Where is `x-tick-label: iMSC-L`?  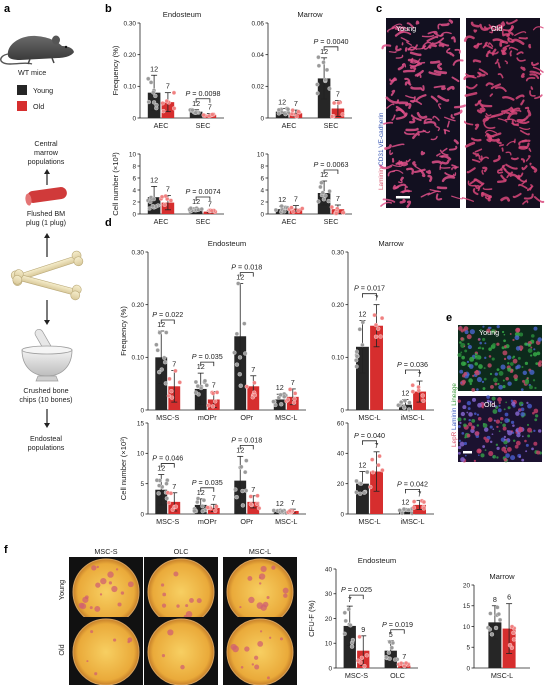
x-tick-label: iMSC-L is located at coordinates (413, 417).